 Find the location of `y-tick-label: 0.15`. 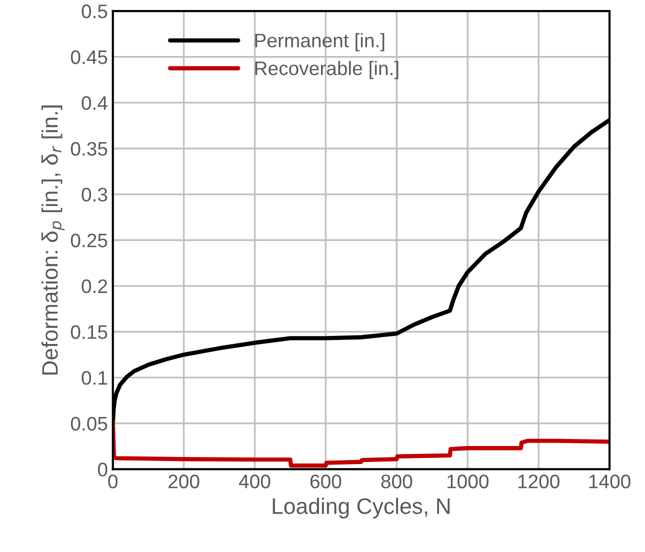

y-tick-label: 0.15 is located at coordinates (89, 332).